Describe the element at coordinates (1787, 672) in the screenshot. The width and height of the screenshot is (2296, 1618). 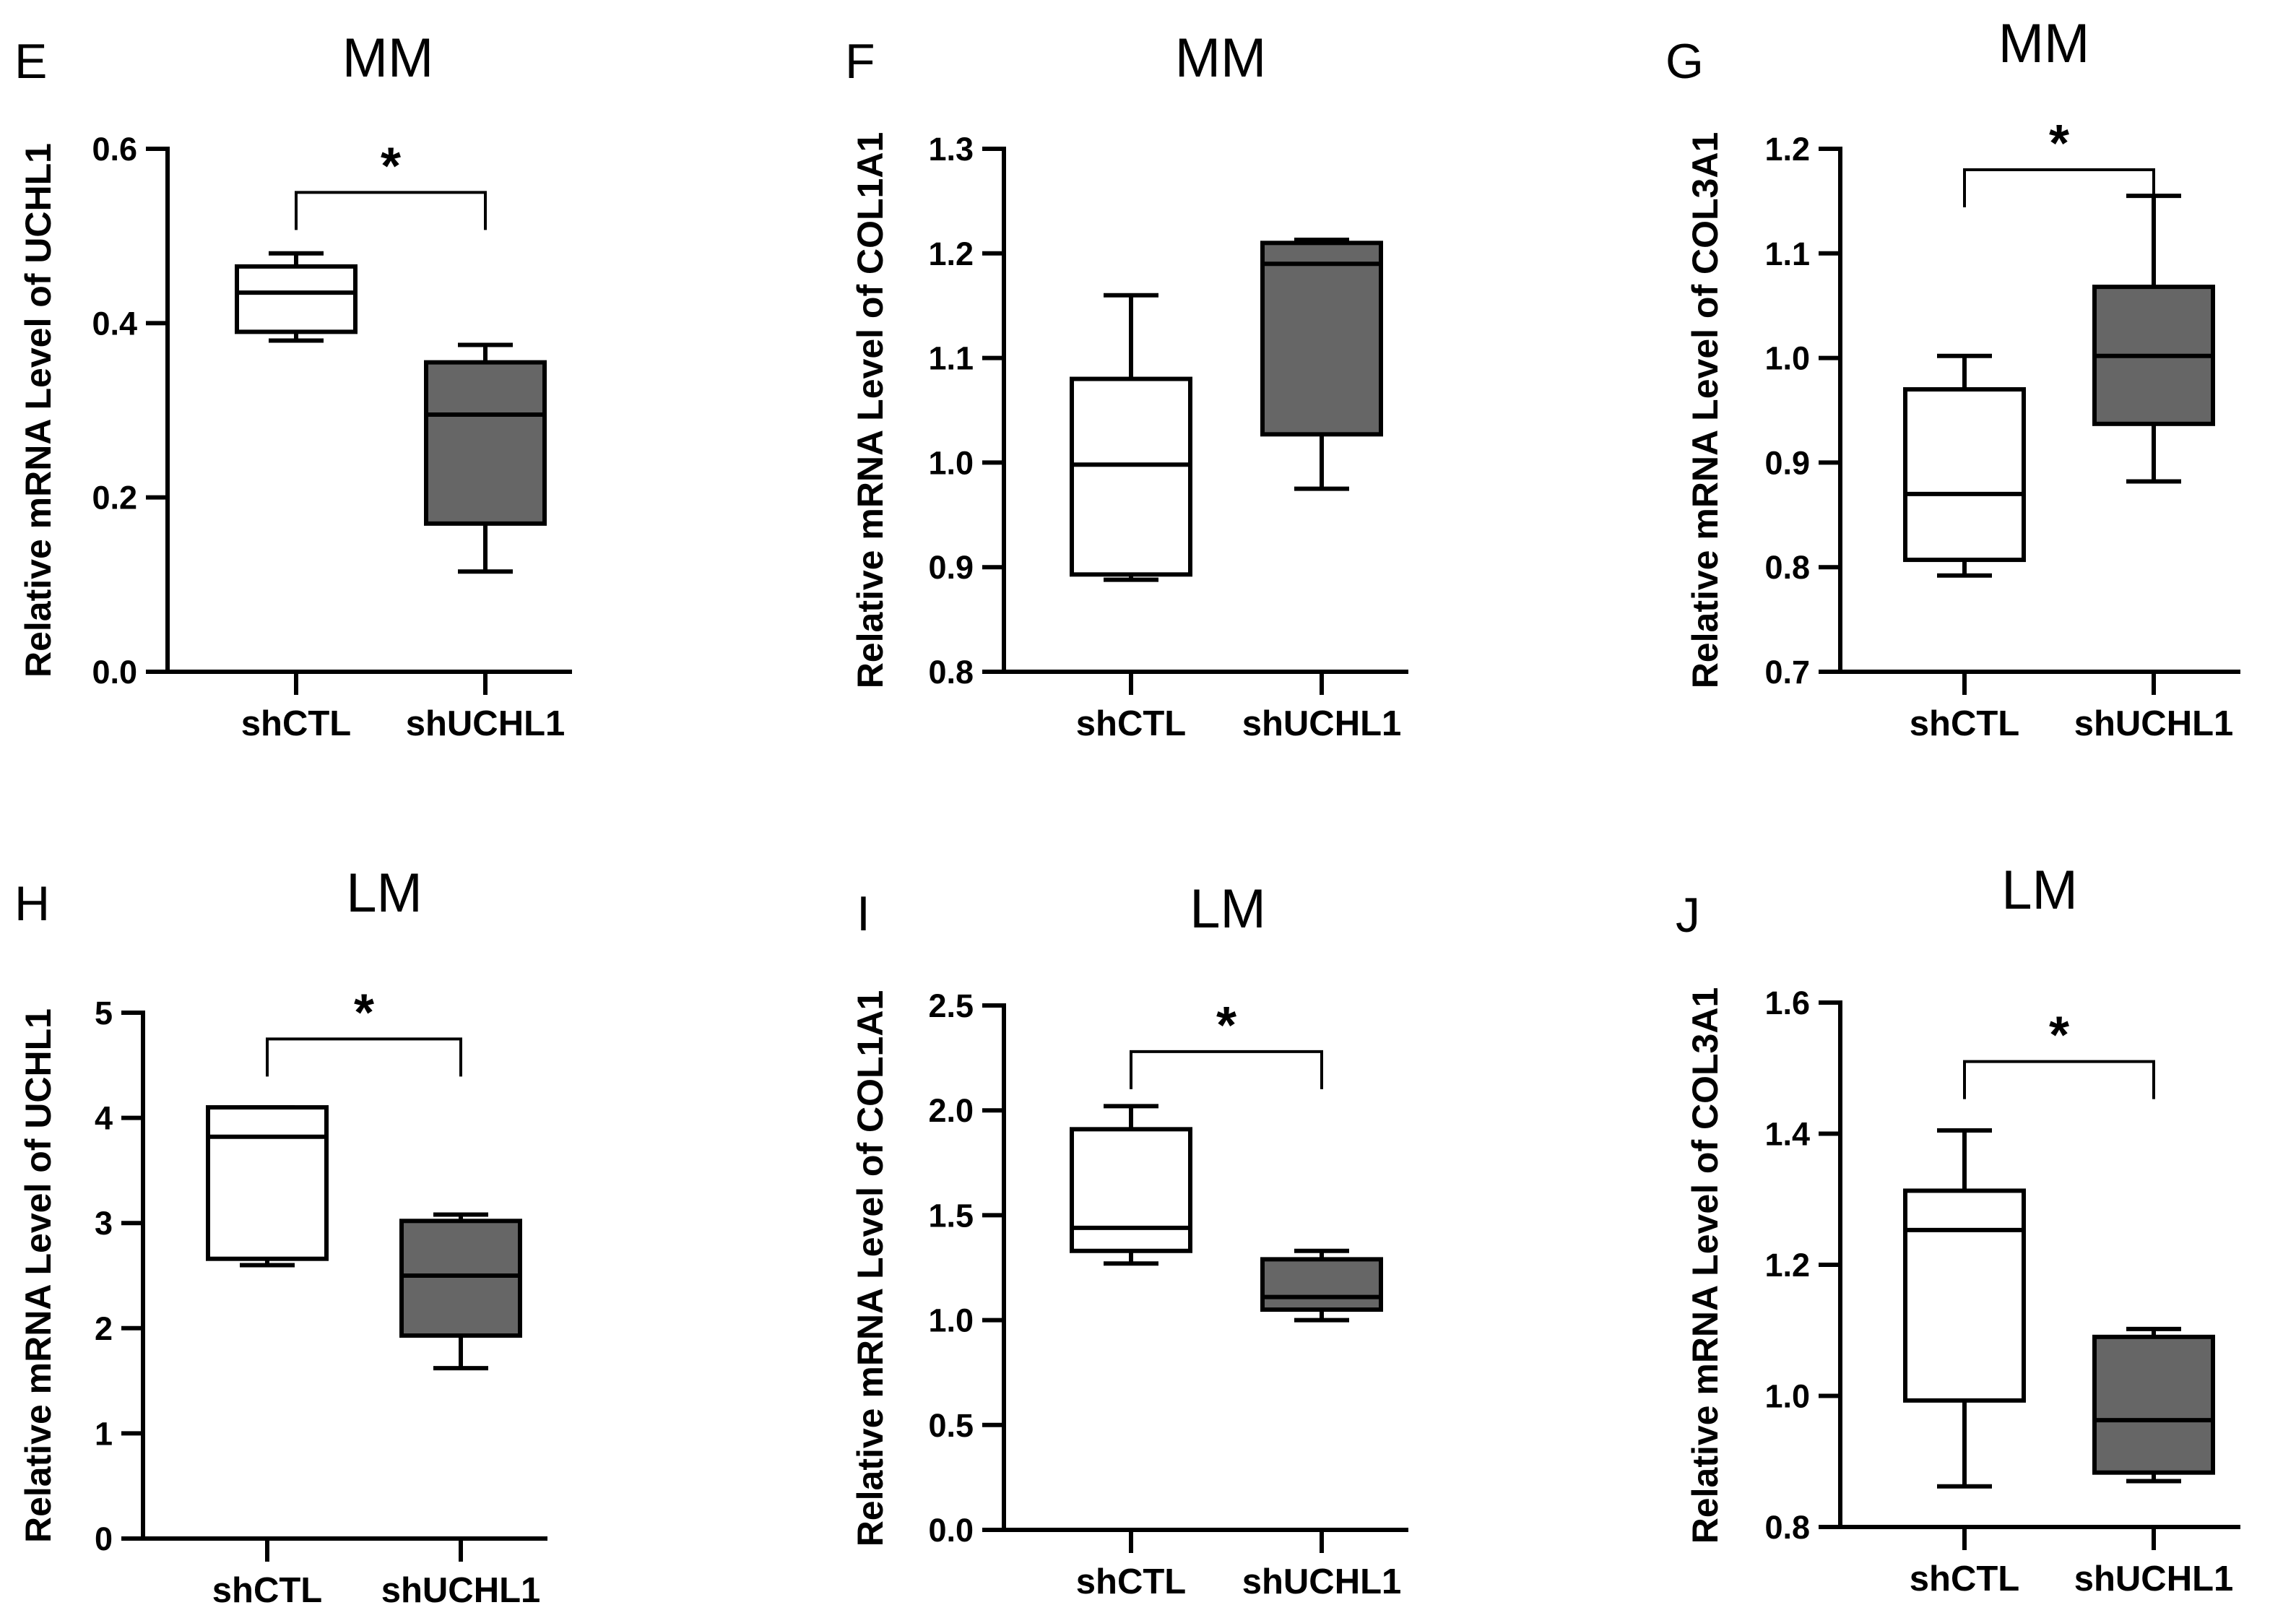
I see `y-tick-label: 0.7` at that location.